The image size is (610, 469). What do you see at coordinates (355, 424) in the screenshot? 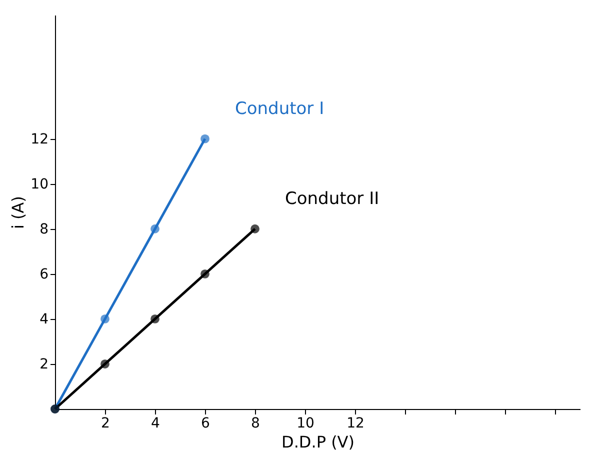
I see `x-tick-label: 12` at bounding box center [355, 424].